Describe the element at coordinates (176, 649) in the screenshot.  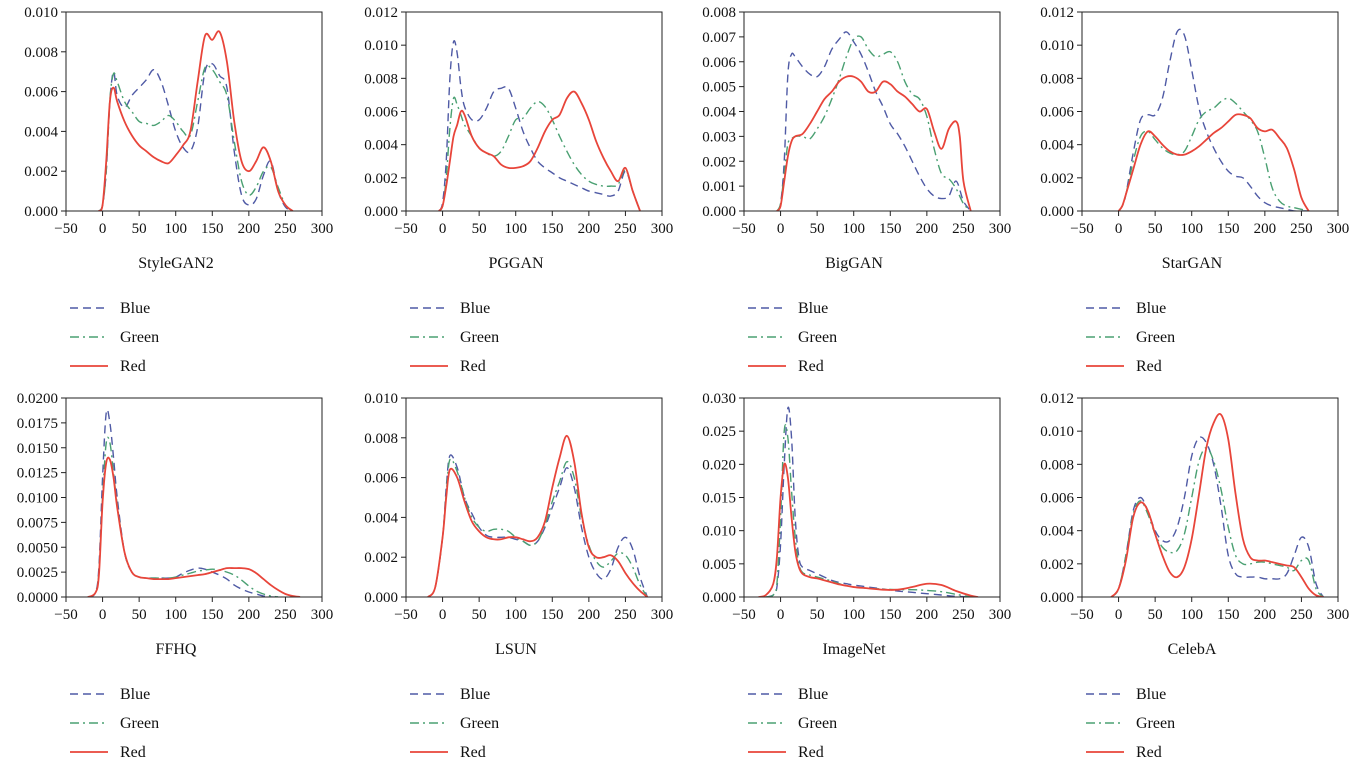
I see `panel-label: FFHQ` at that location.